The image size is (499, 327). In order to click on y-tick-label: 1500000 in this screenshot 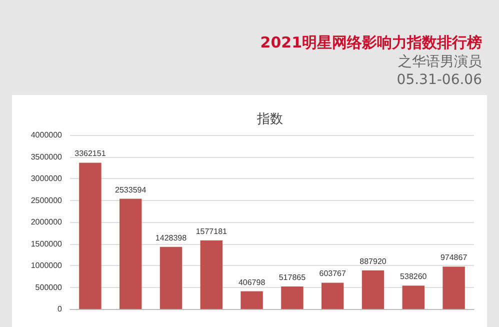, I will do `click(46, 243)`.